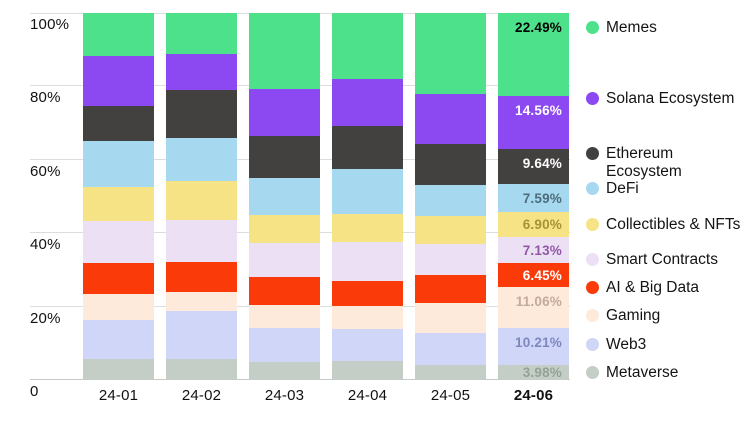 The width and height of the screenshot is (748, 436). I want to click on legend-label: Ethereum Ecosystem, so click(644, 162).